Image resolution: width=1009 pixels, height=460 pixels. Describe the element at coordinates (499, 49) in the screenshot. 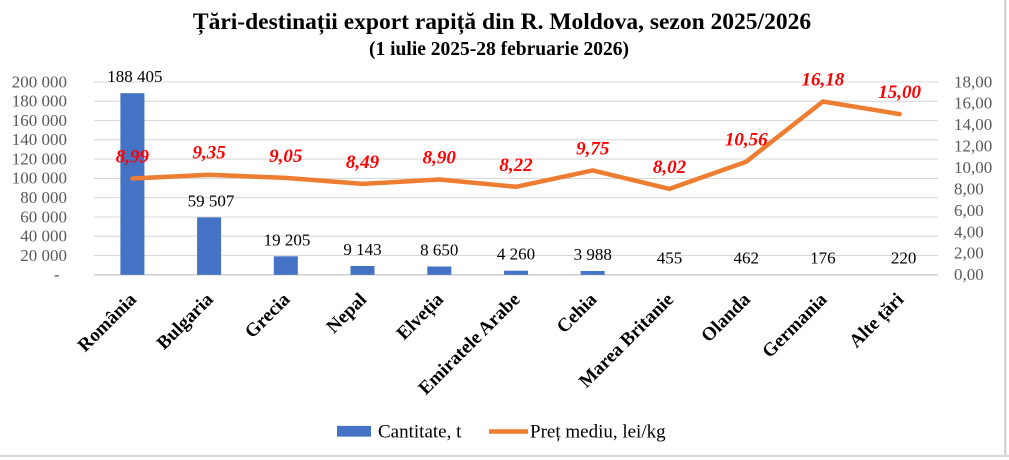

I see `svg-text:(1 iulie 2025-28 februarie 202: (1 iulie 2025-28 februarie 2026)` at that location.